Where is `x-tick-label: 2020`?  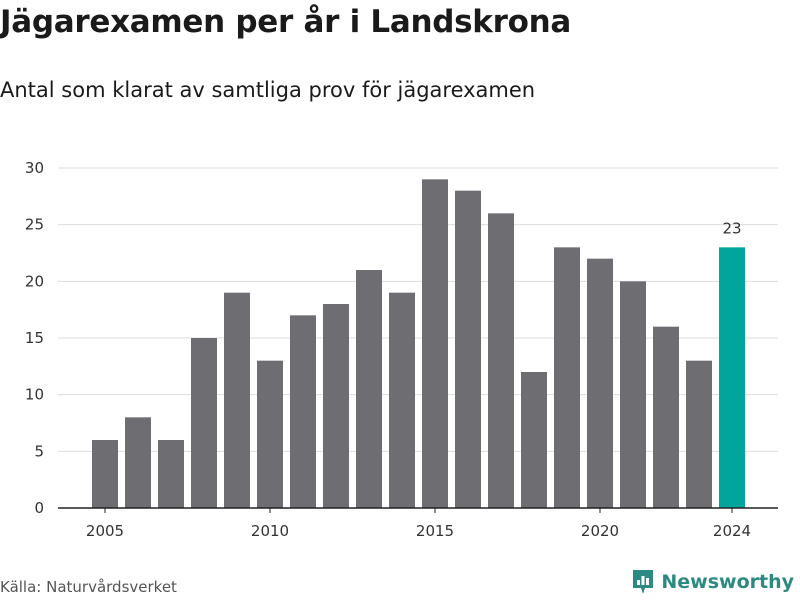 x-tick-label: 2020 is located at coordinates (600, 531).